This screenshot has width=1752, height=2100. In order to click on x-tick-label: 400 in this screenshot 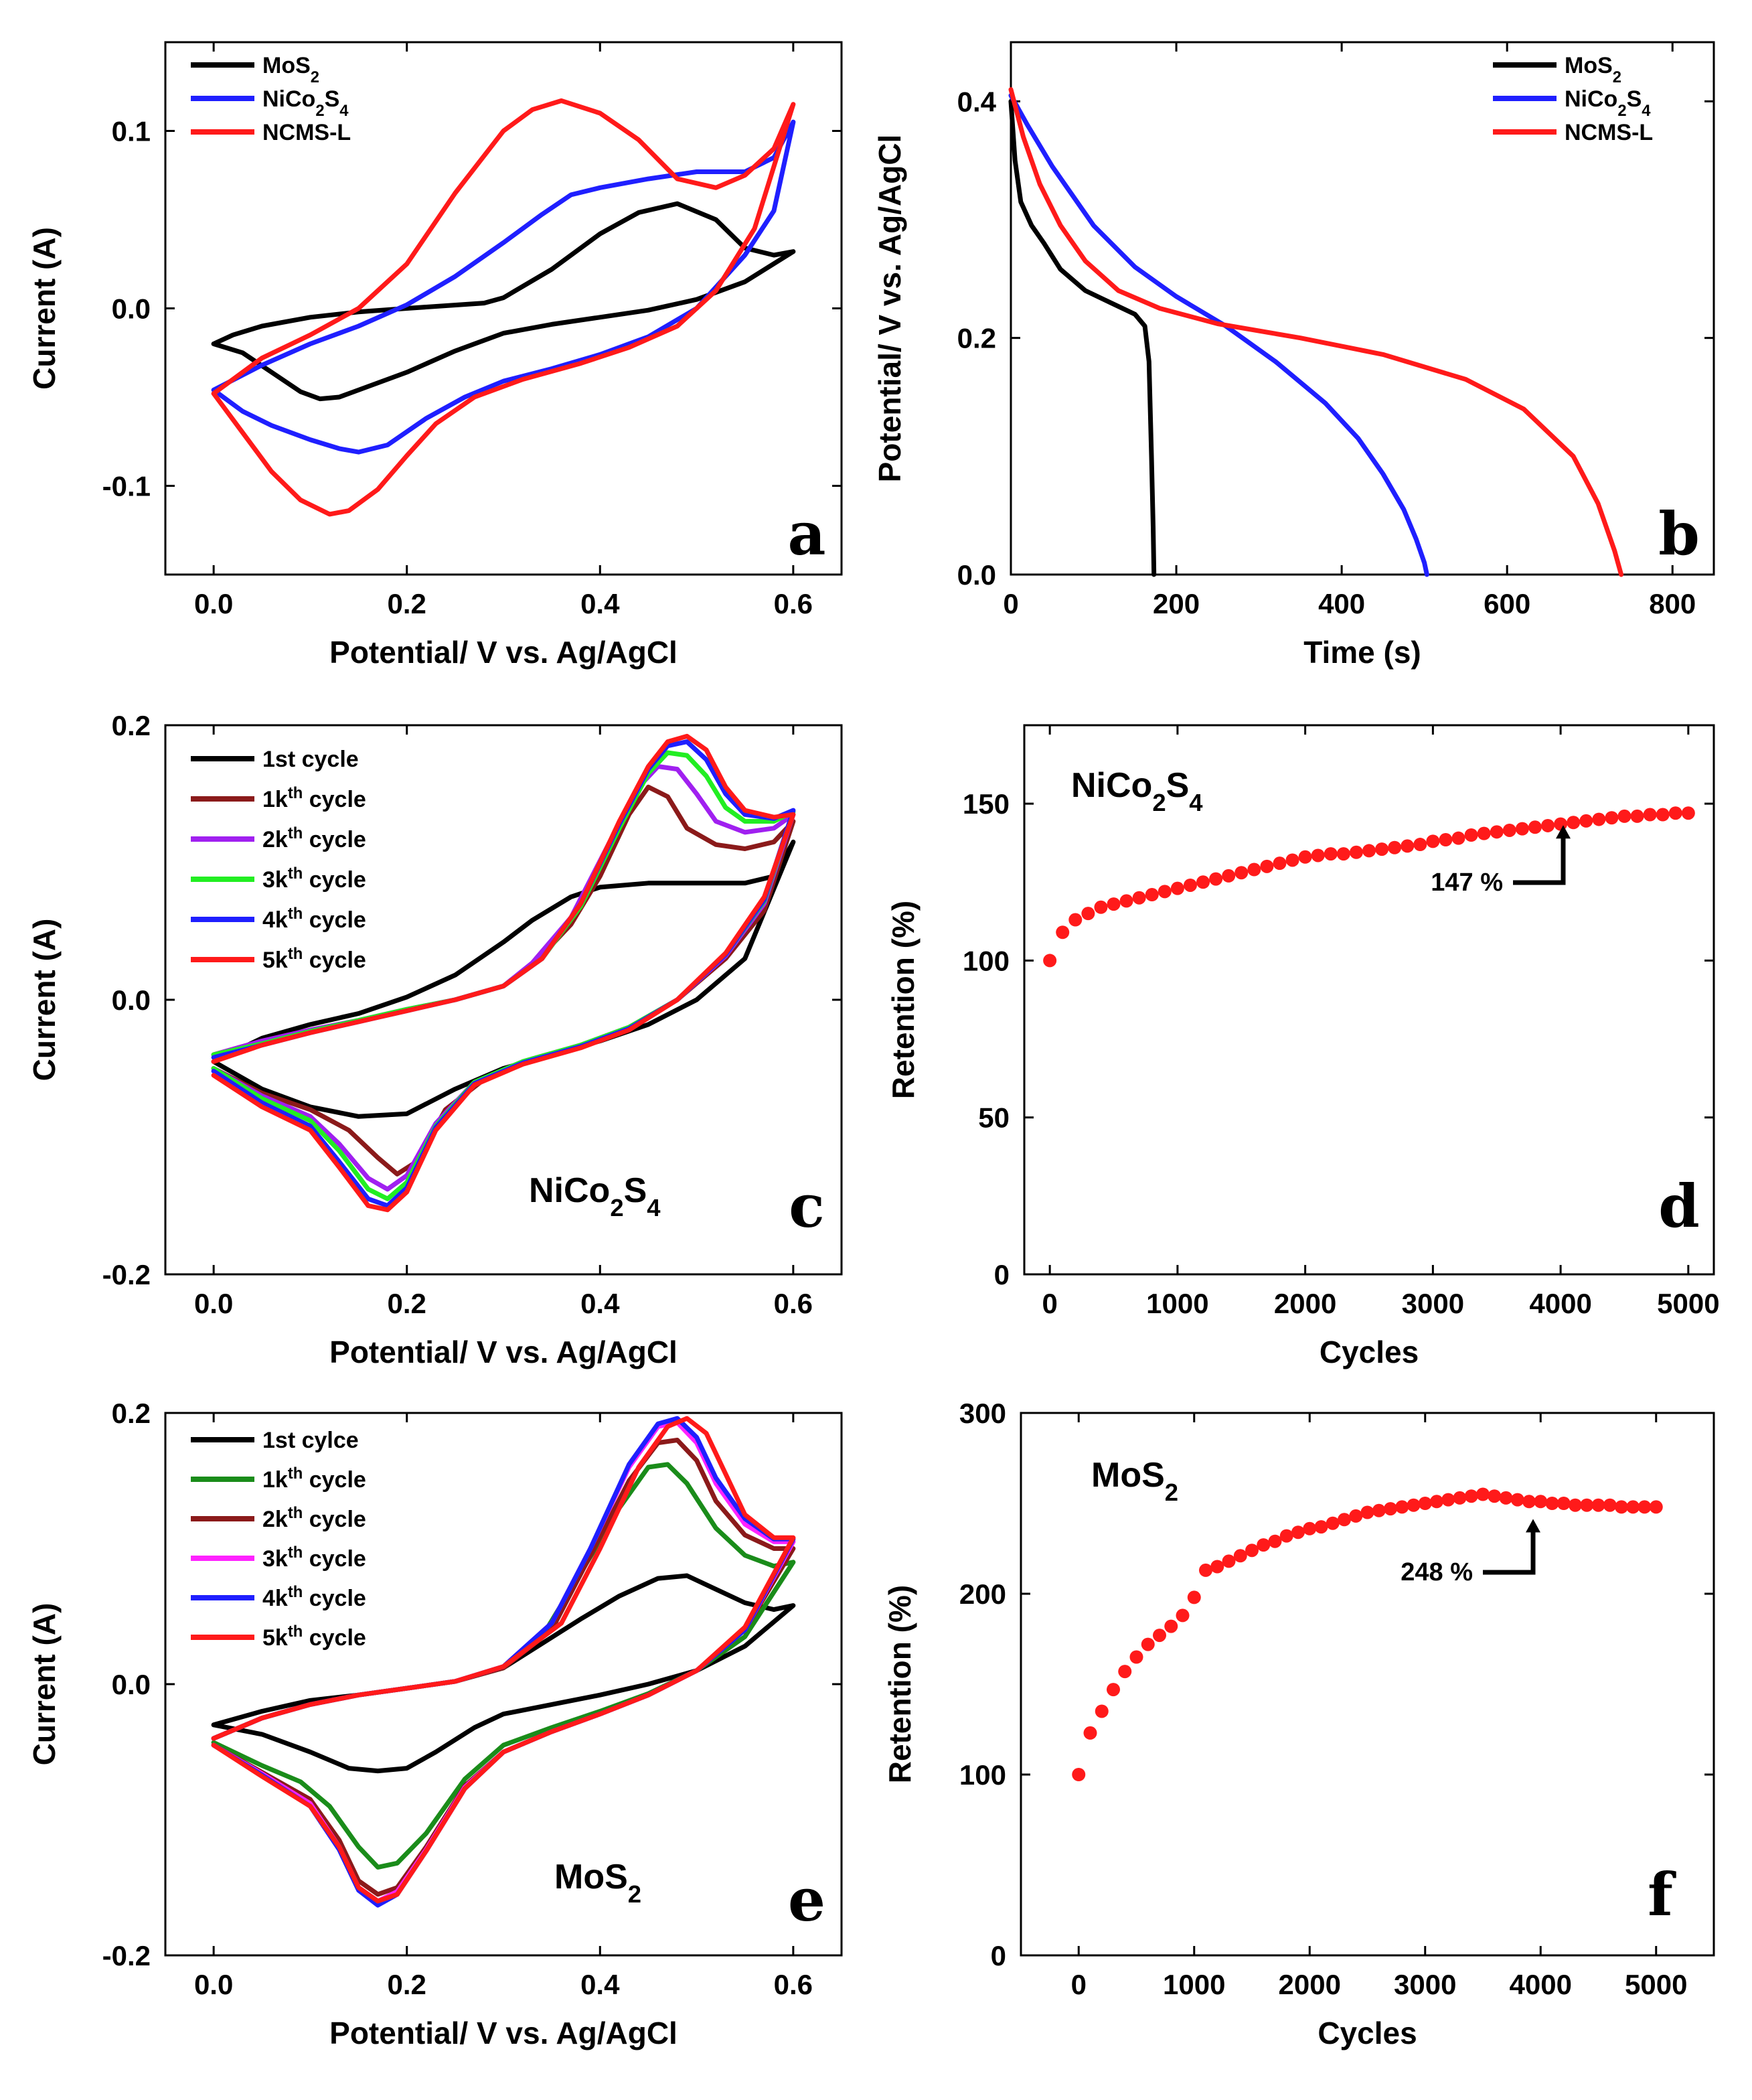, I will do `click(1342, 603)`.